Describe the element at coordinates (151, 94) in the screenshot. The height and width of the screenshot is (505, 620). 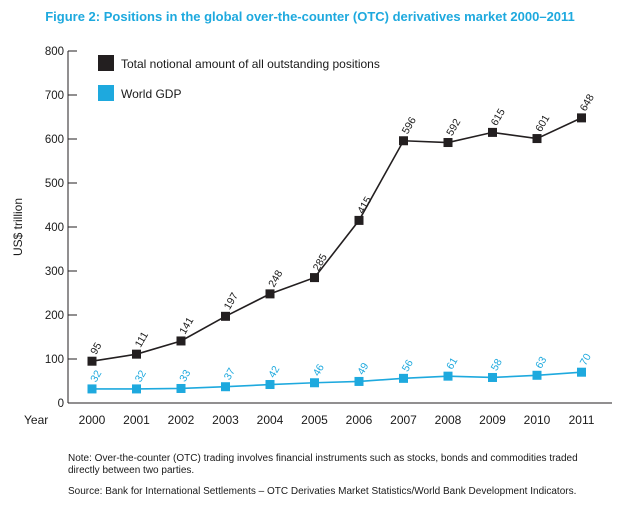
I see `legend-label: World GDP` at that location.